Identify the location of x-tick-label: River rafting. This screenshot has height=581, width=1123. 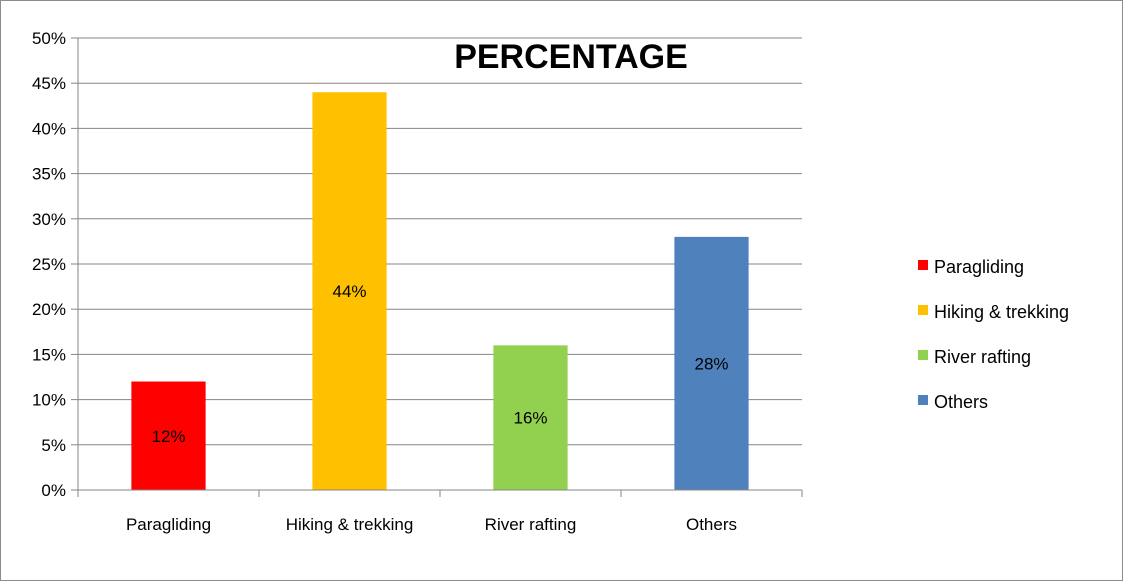
(531, 524).